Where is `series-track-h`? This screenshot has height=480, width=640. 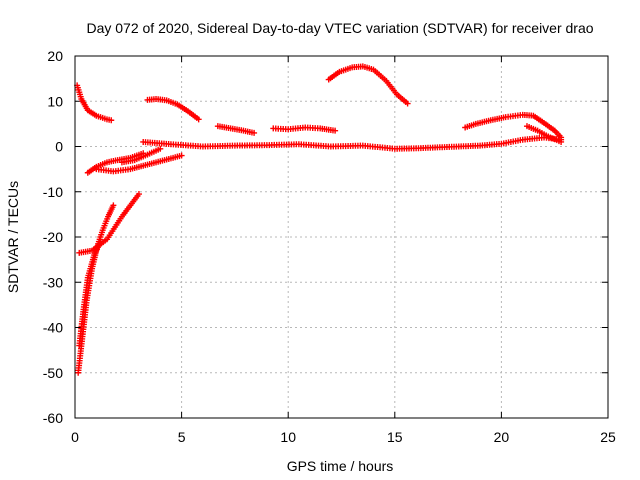
series-track-h is located at coordinates (352, 143).